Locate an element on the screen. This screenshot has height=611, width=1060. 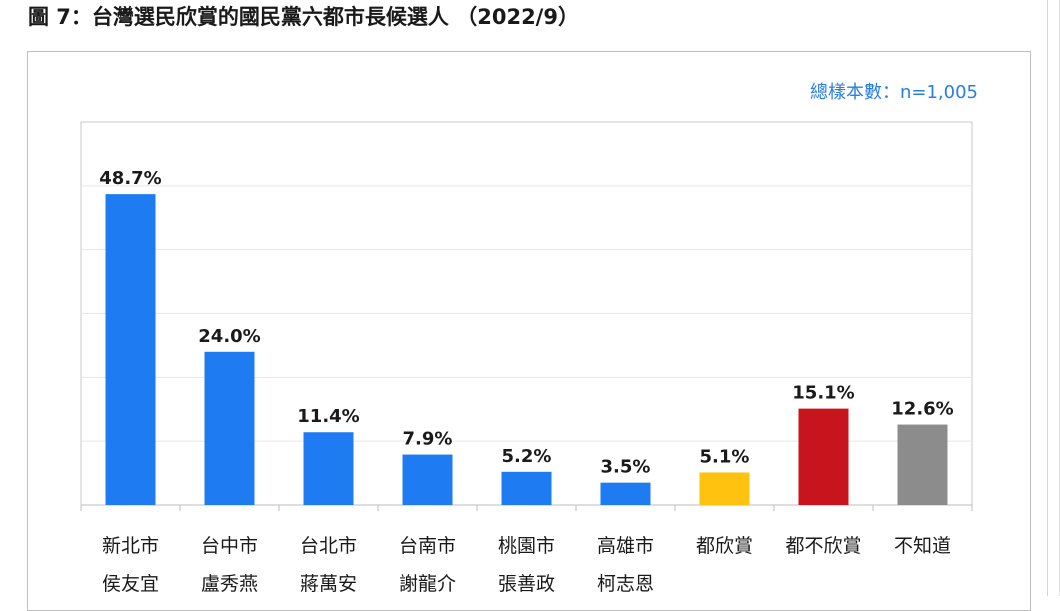
value-label: 5.2% is located at coordinates (527, 456).